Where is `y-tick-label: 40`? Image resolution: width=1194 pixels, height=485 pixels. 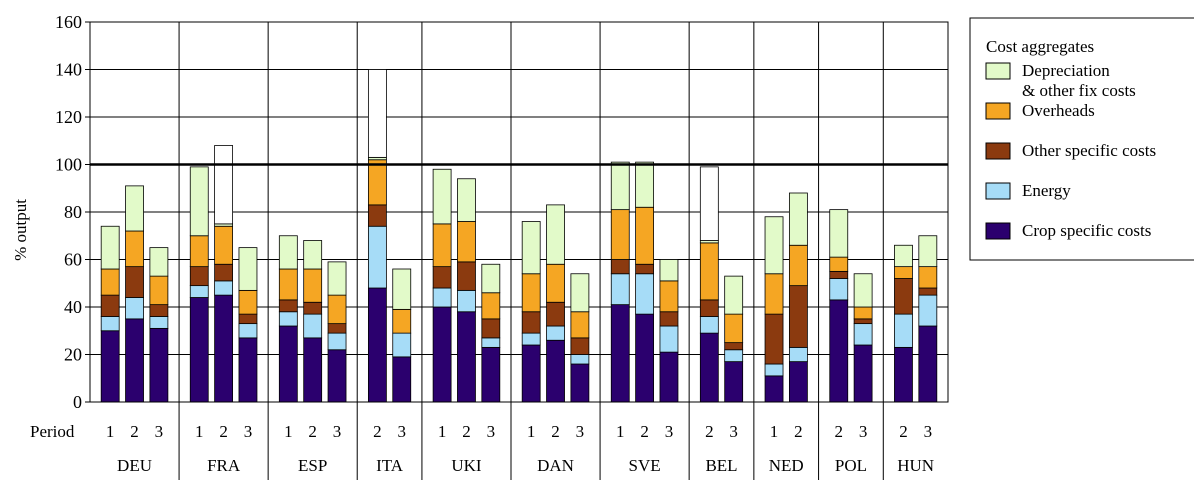
y-tick-label: 40 is located at coordinates (73, 307).